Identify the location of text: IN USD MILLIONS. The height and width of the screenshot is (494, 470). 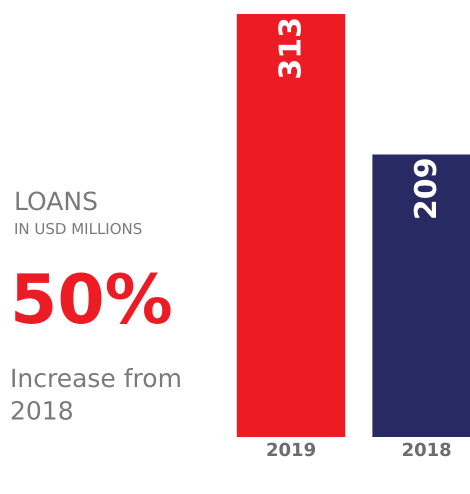
(78, 229).